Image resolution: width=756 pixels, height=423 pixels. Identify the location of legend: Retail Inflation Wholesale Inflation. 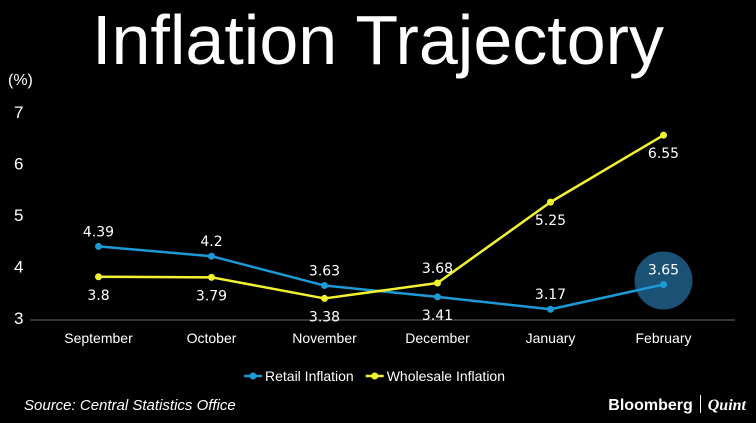
(374, 376).